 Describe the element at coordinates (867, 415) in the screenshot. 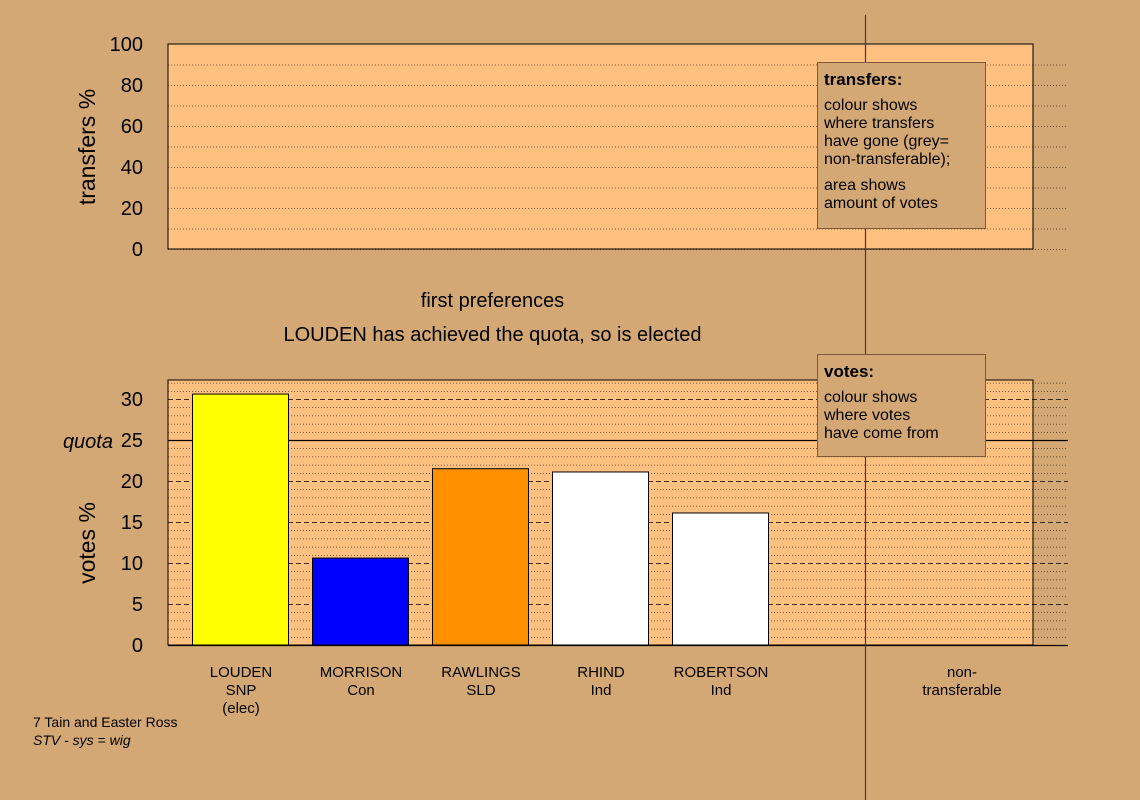

I see `votes-legend-line: where votes` at that location.